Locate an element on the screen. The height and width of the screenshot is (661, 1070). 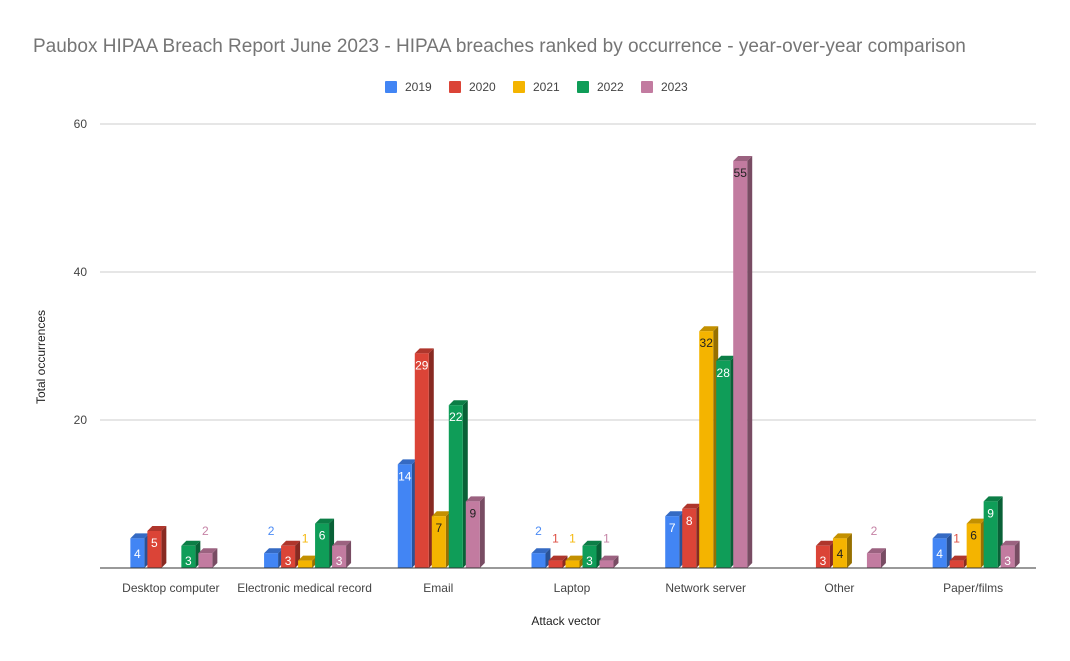
data-label: 14 is located at coordinates (405, 476).